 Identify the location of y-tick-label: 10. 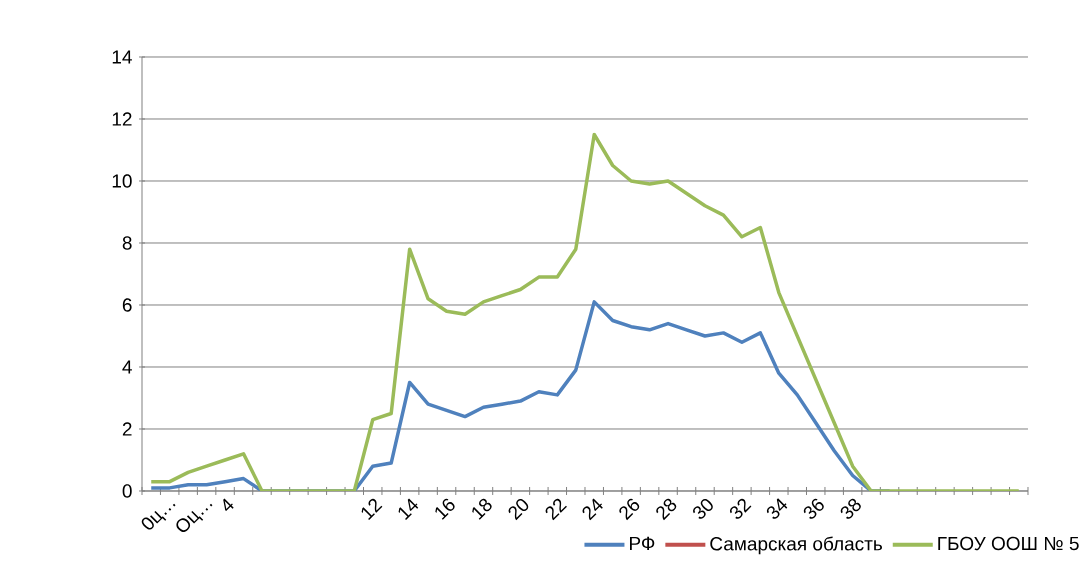
(122, 181).